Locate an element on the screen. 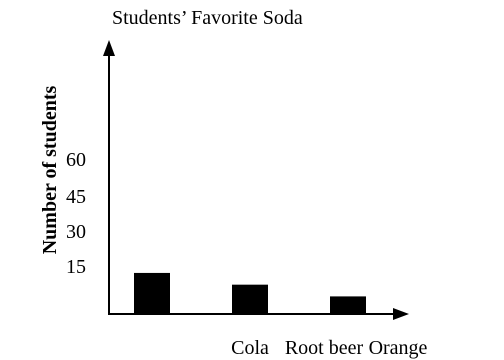 The height and width of the screenshot is (360, 504). bar-series is located at coordinates (250, 293).